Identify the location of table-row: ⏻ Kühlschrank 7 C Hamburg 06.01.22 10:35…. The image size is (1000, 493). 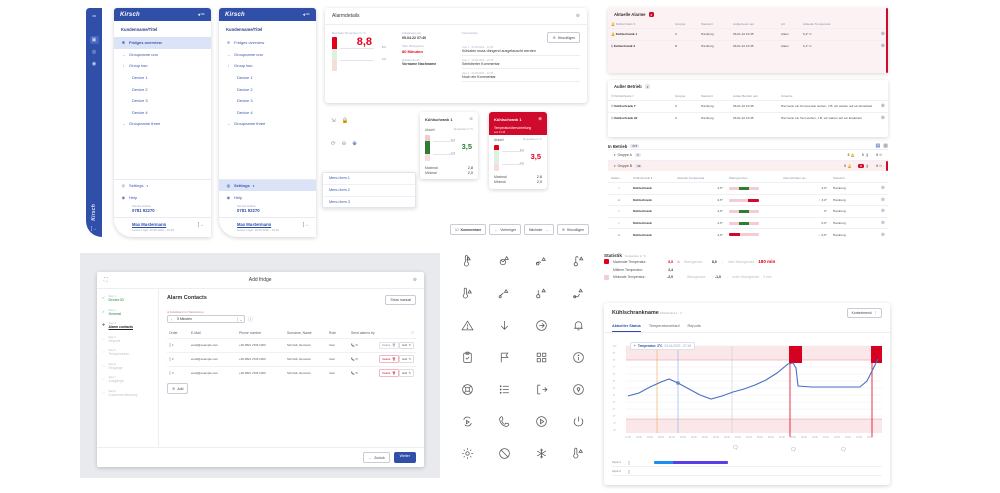
(748, 106).